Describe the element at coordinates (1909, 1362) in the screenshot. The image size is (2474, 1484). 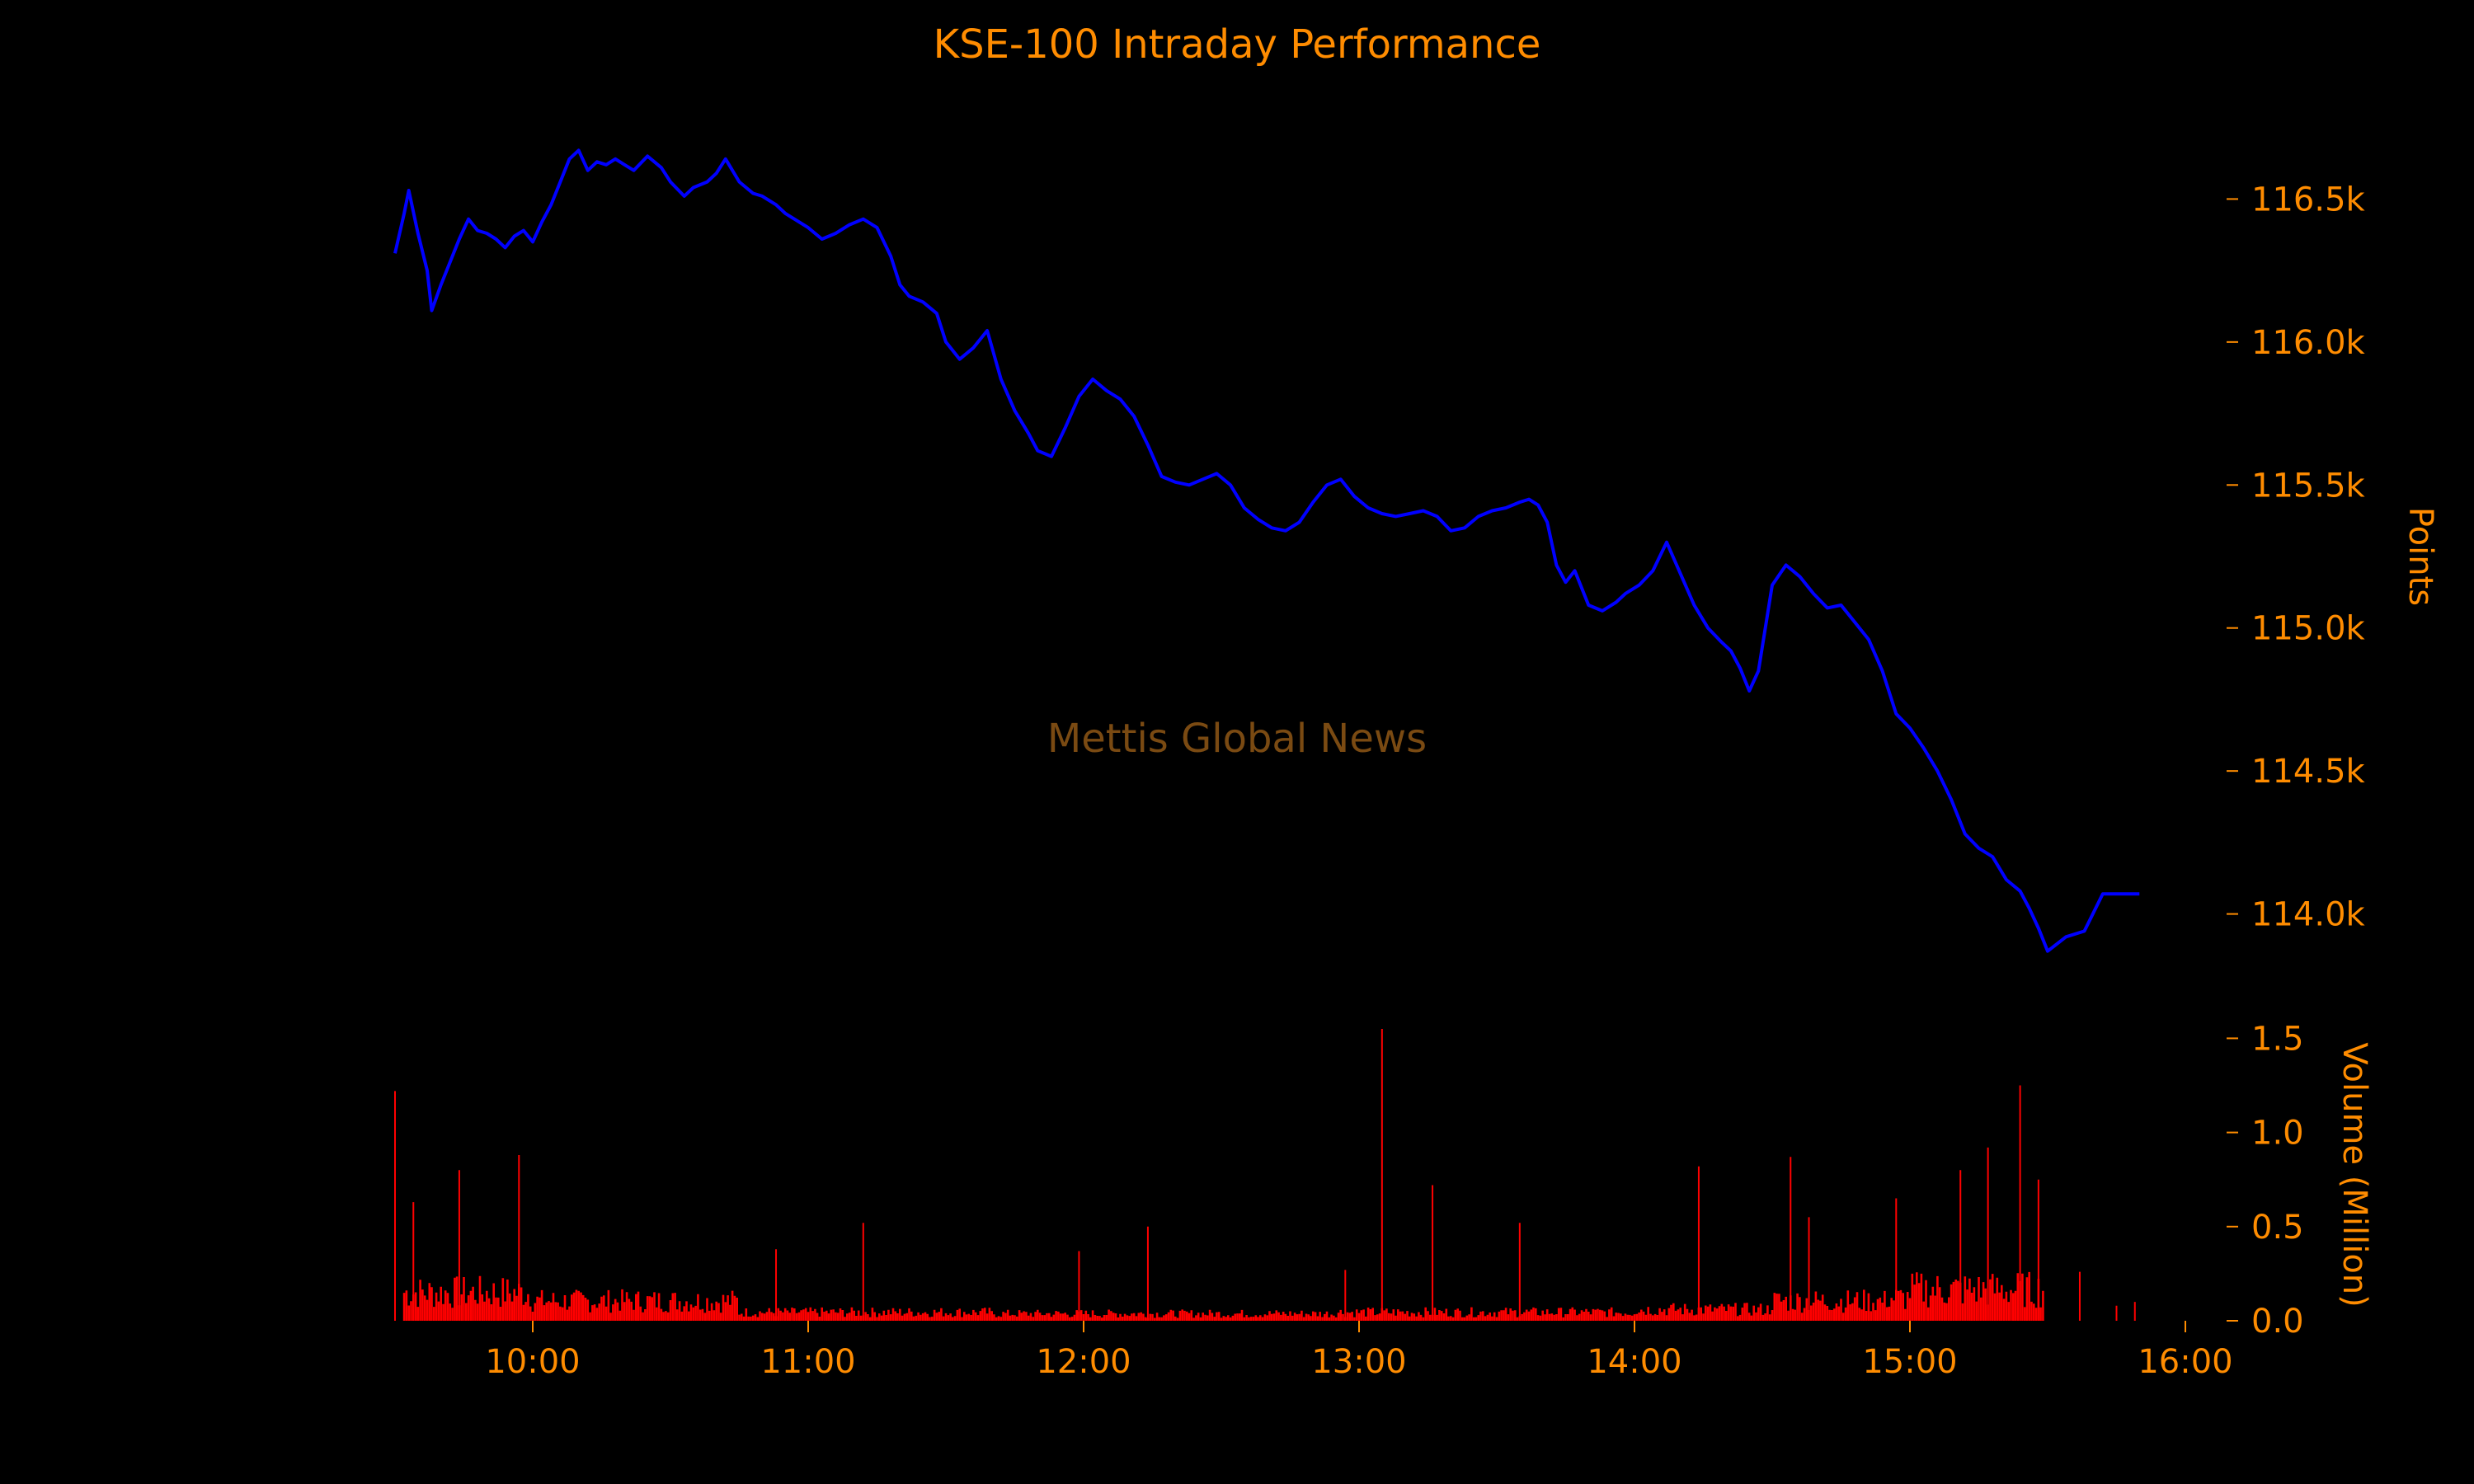
I see `time-tick-label: 15:00` at that location.